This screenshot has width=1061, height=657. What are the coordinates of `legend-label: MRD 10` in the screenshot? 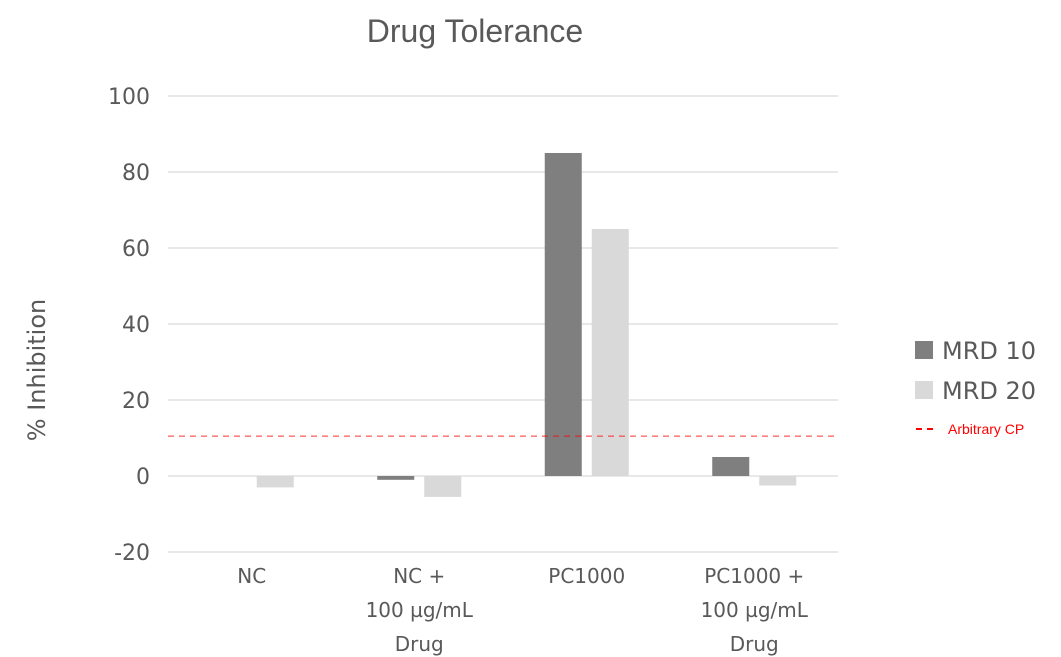 It's located at (989, 351).